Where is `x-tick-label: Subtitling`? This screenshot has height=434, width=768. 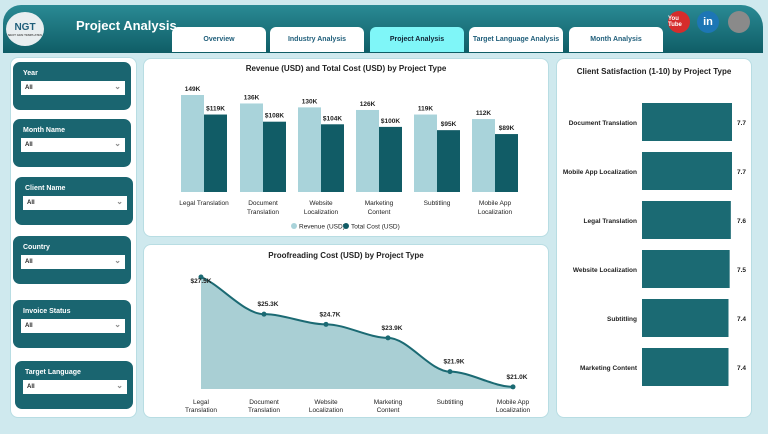
x-tick-label: Subtitling is located at coordinates (437, 203).